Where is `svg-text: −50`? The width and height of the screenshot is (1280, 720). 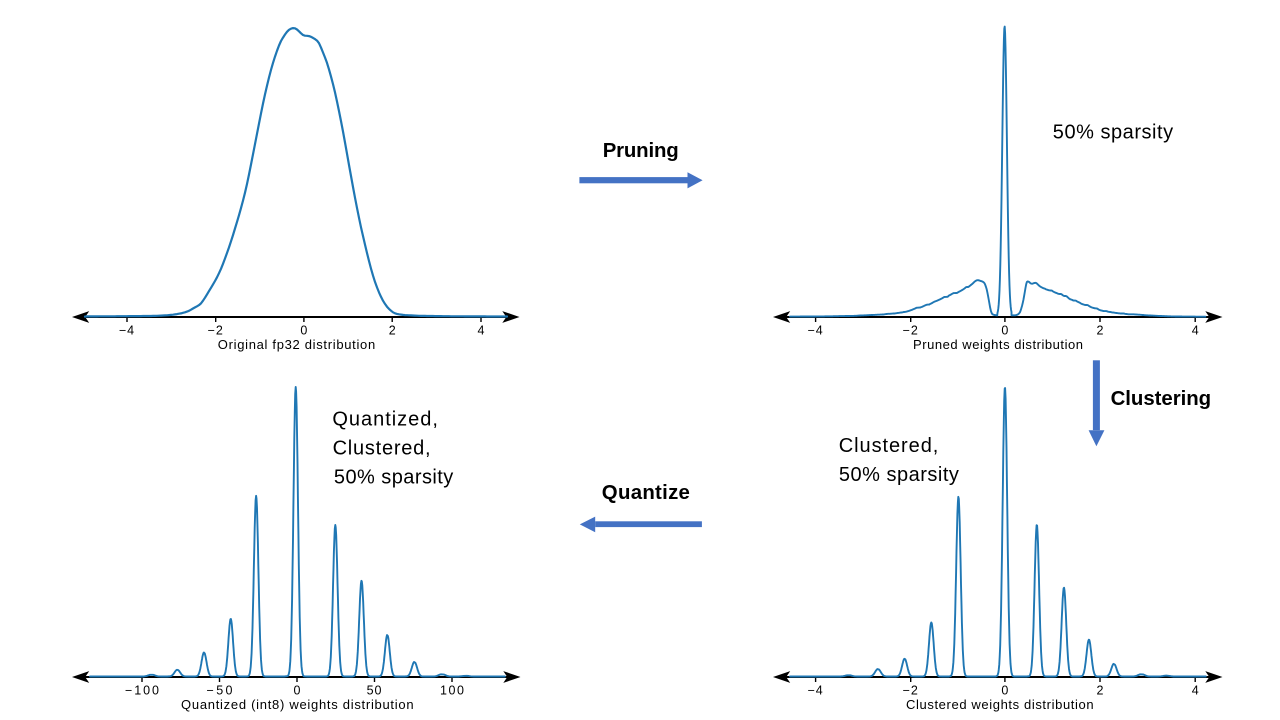 svg-text: −50 is located at coordinates (220, 691).